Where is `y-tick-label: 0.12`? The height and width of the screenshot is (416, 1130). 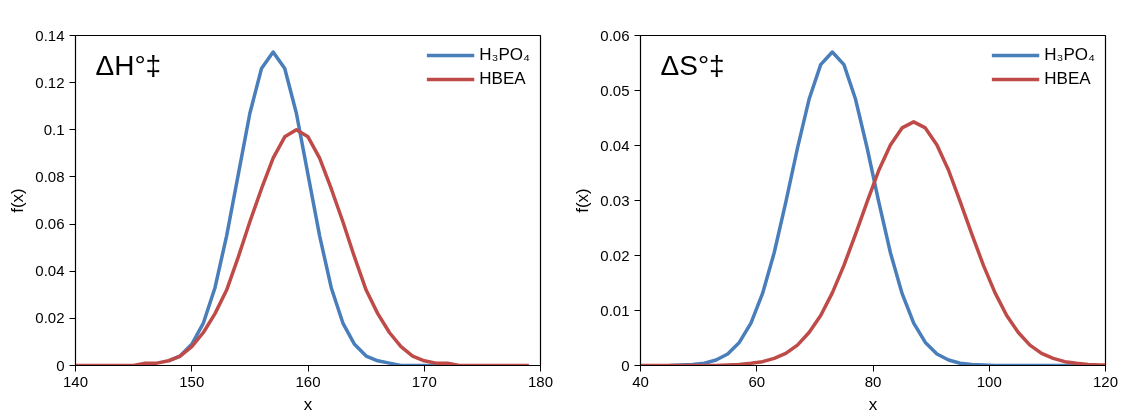
y-tick-label: 0.12 is located at coordinates (50, 82).